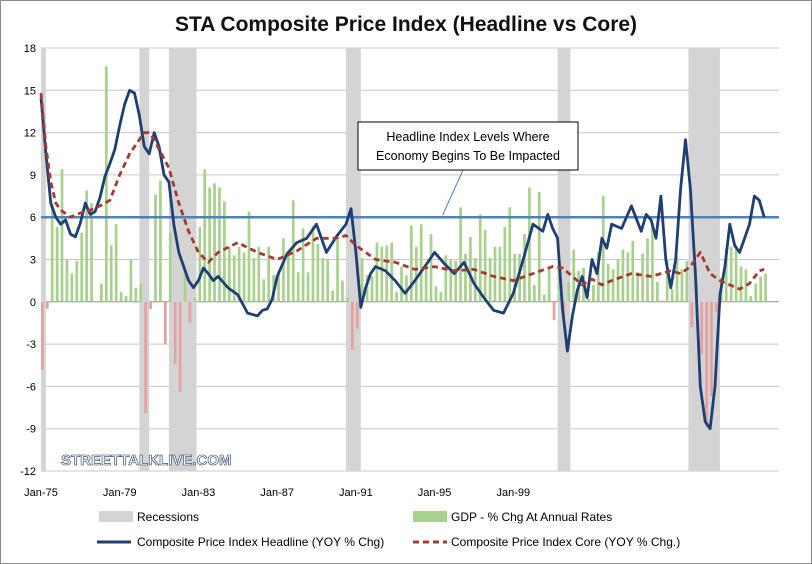  I want to click on y-tick-label: -9, so click(31, 430).